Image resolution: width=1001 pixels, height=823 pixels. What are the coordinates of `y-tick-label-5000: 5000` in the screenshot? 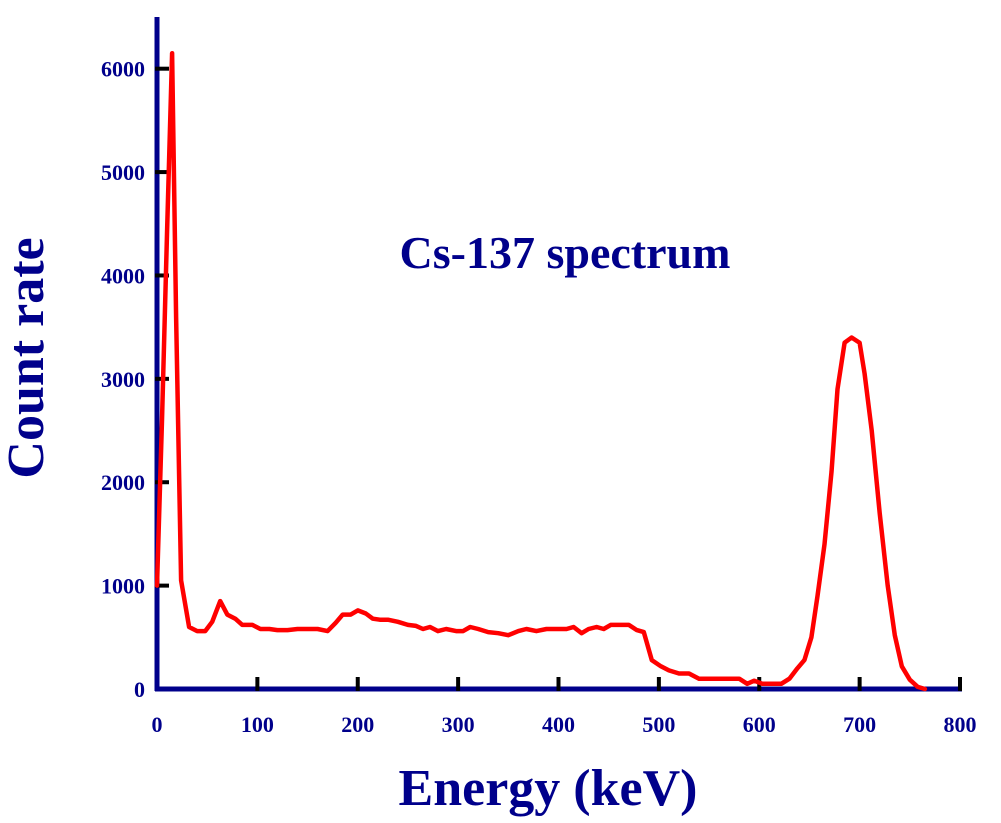 It's located at (123, 172).